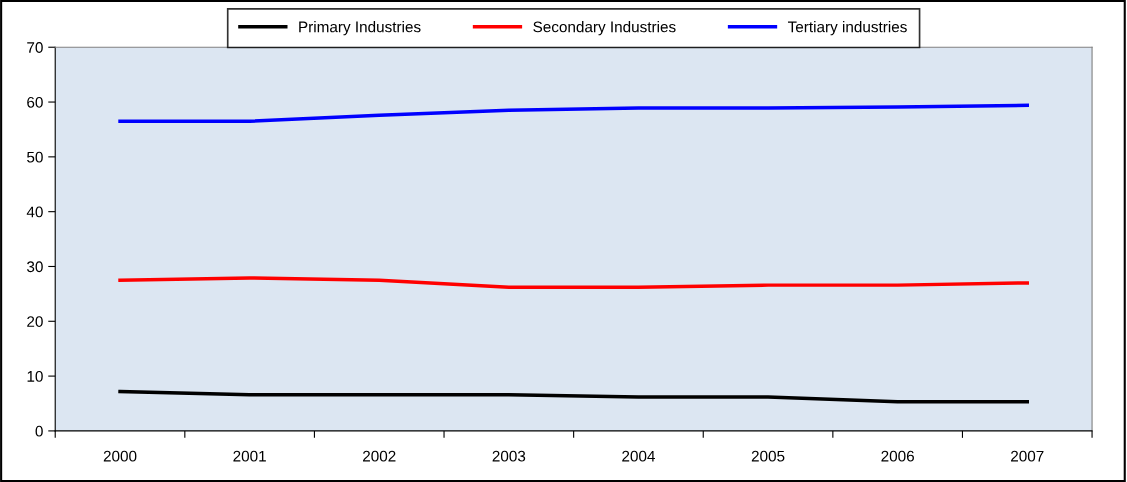 This screenshot has width=1127, height=482. I want to click on legend-label: Tertiary industries, so click(847, 28).